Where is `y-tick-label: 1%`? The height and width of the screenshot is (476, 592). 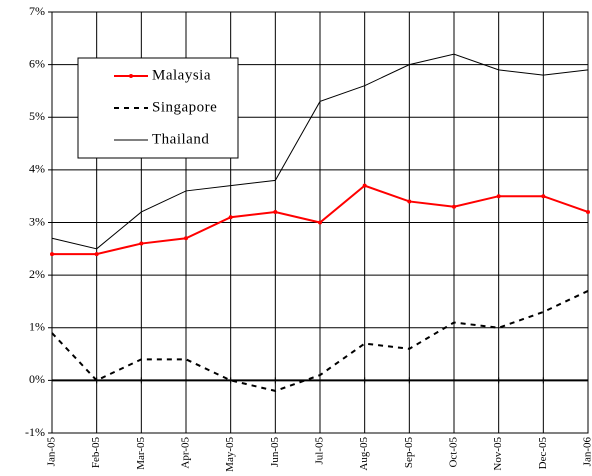 y-tick-label: 1% is located at coordinates (37, 327).